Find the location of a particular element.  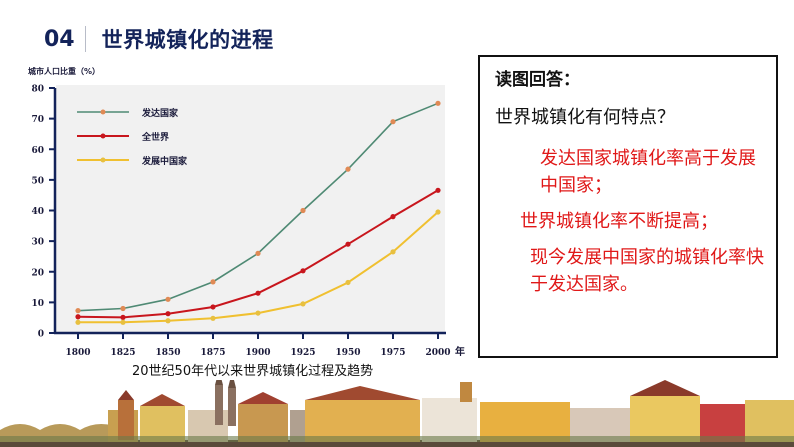

legend-label: 全世界 is located at coordinates (155, 137).